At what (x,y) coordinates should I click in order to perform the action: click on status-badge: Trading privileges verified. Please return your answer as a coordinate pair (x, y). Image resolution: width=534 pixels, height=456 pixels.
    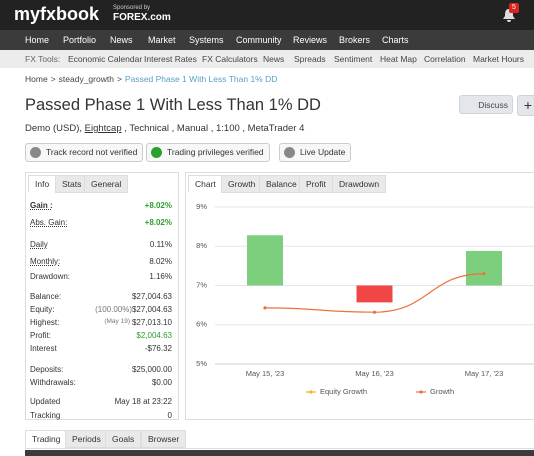
    Looking at the image, I should click on (208, 152).